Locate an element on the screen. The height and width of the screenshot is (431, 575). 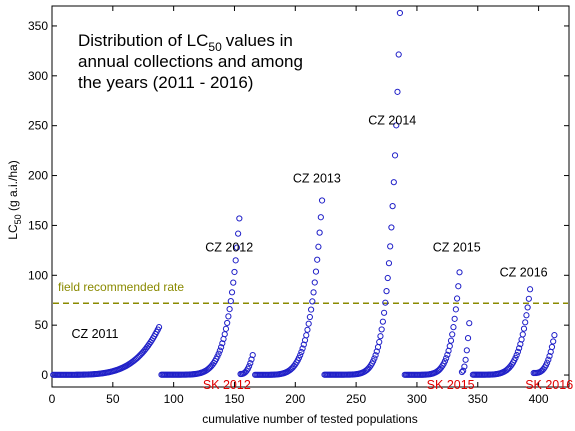
x-tick-label-350: 350 is located at coordinates (478, 399).